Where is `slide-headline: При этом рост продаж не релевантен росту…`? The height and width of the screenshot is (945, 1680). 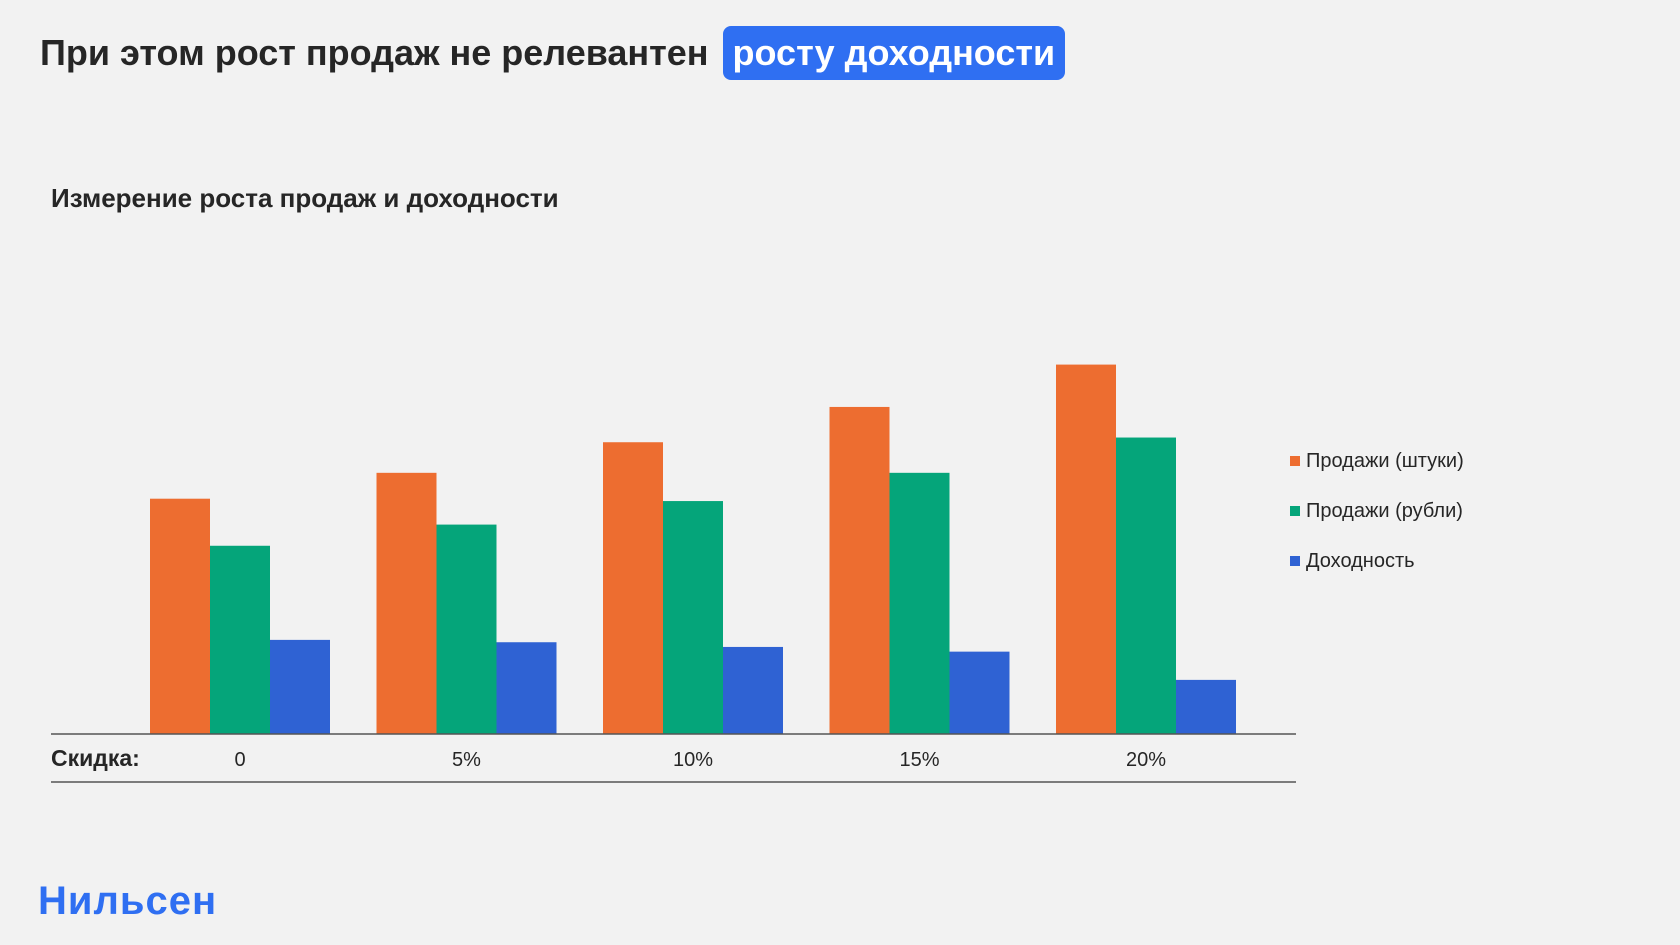
slide-headline: При этом рост продаж не релевантен росту… is located at coordinates (553, 53).